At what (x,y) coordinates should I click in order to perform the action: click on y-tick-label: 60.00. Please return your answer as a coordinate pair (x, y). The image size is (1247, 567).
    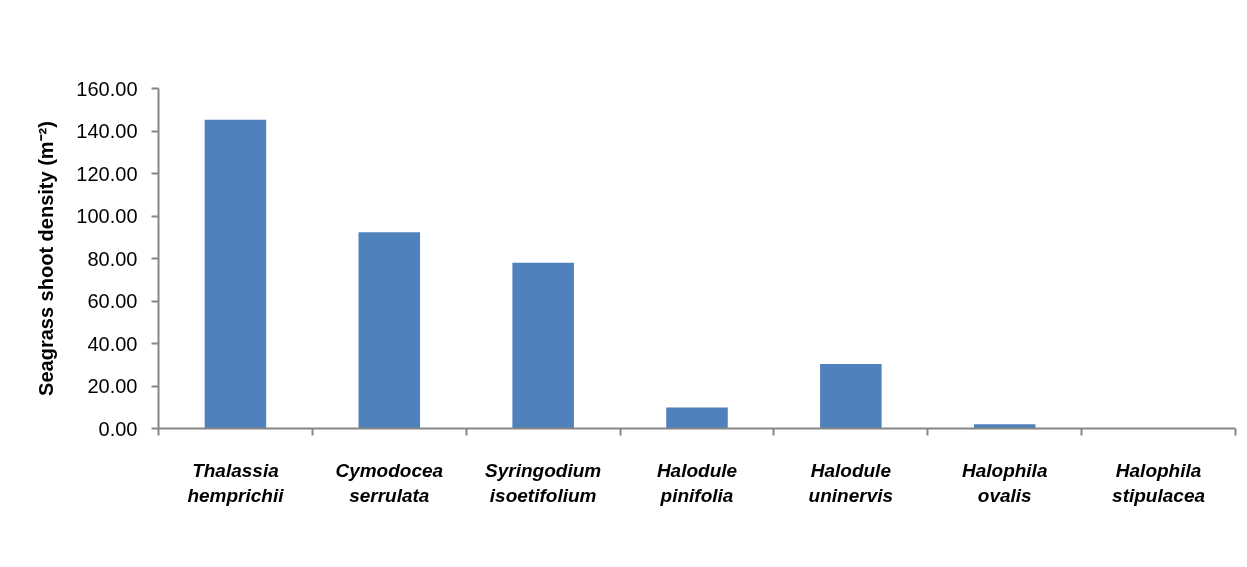
    Looking at the image, I should click on (112, 301).